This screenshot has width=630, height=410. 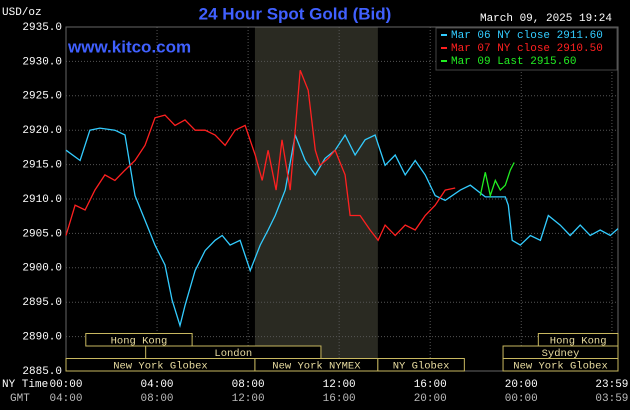 What do you see at coordinates (42, 303) in the screenshot?
I see `y-tick-label: 2895.0` at bounding box center [42, 303].